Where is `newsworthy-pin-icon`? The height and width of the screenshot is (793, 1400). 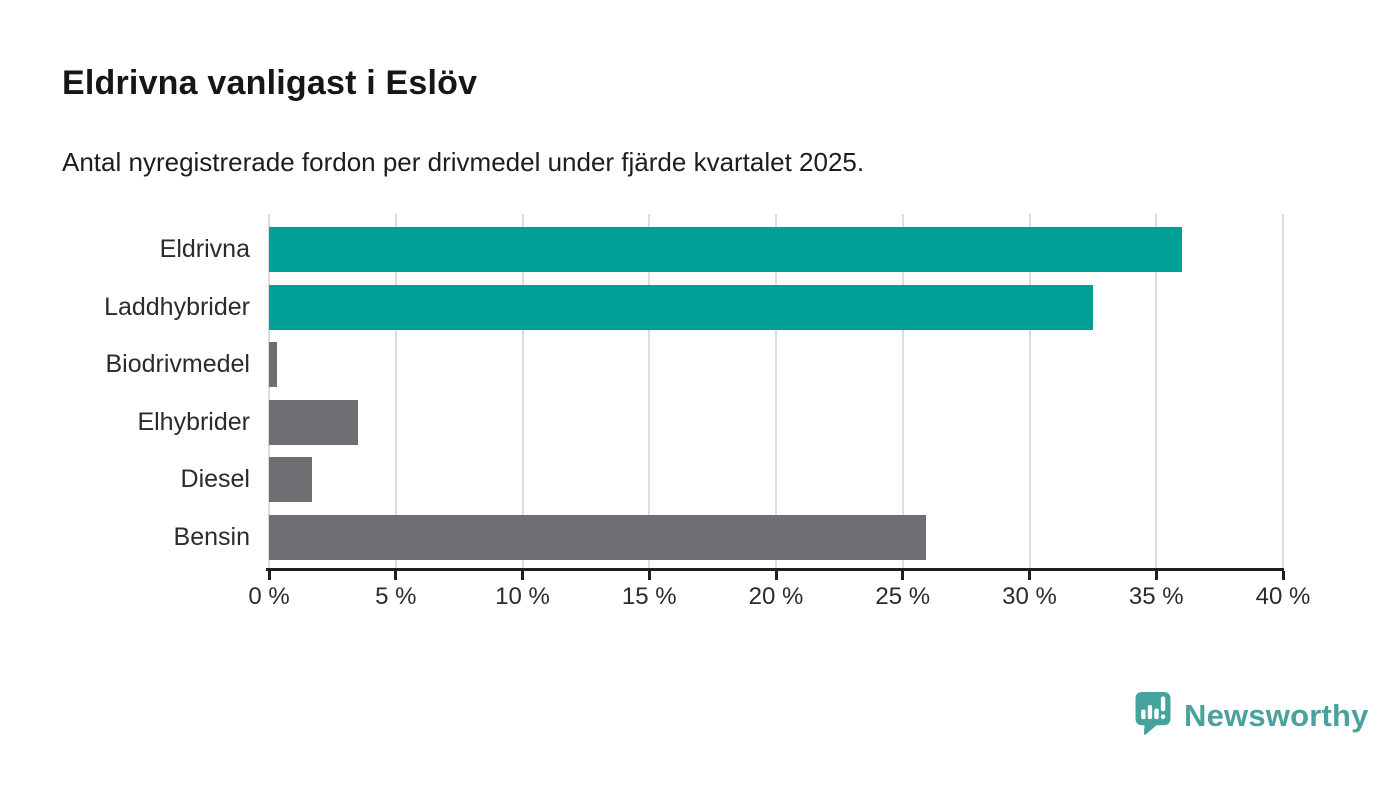 newsworthy-pin-icon is located at coordinates (1153, 715).